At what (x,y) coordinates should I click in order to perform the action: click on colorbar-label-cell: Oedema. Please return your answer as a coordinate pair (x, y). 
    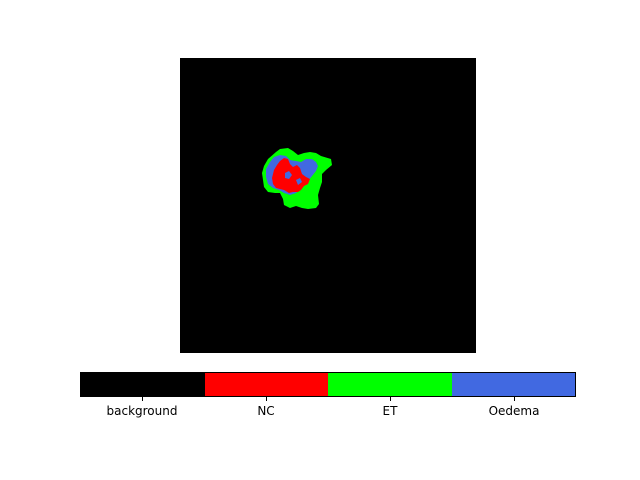
    Looking at the image, I should click on (514, 412).